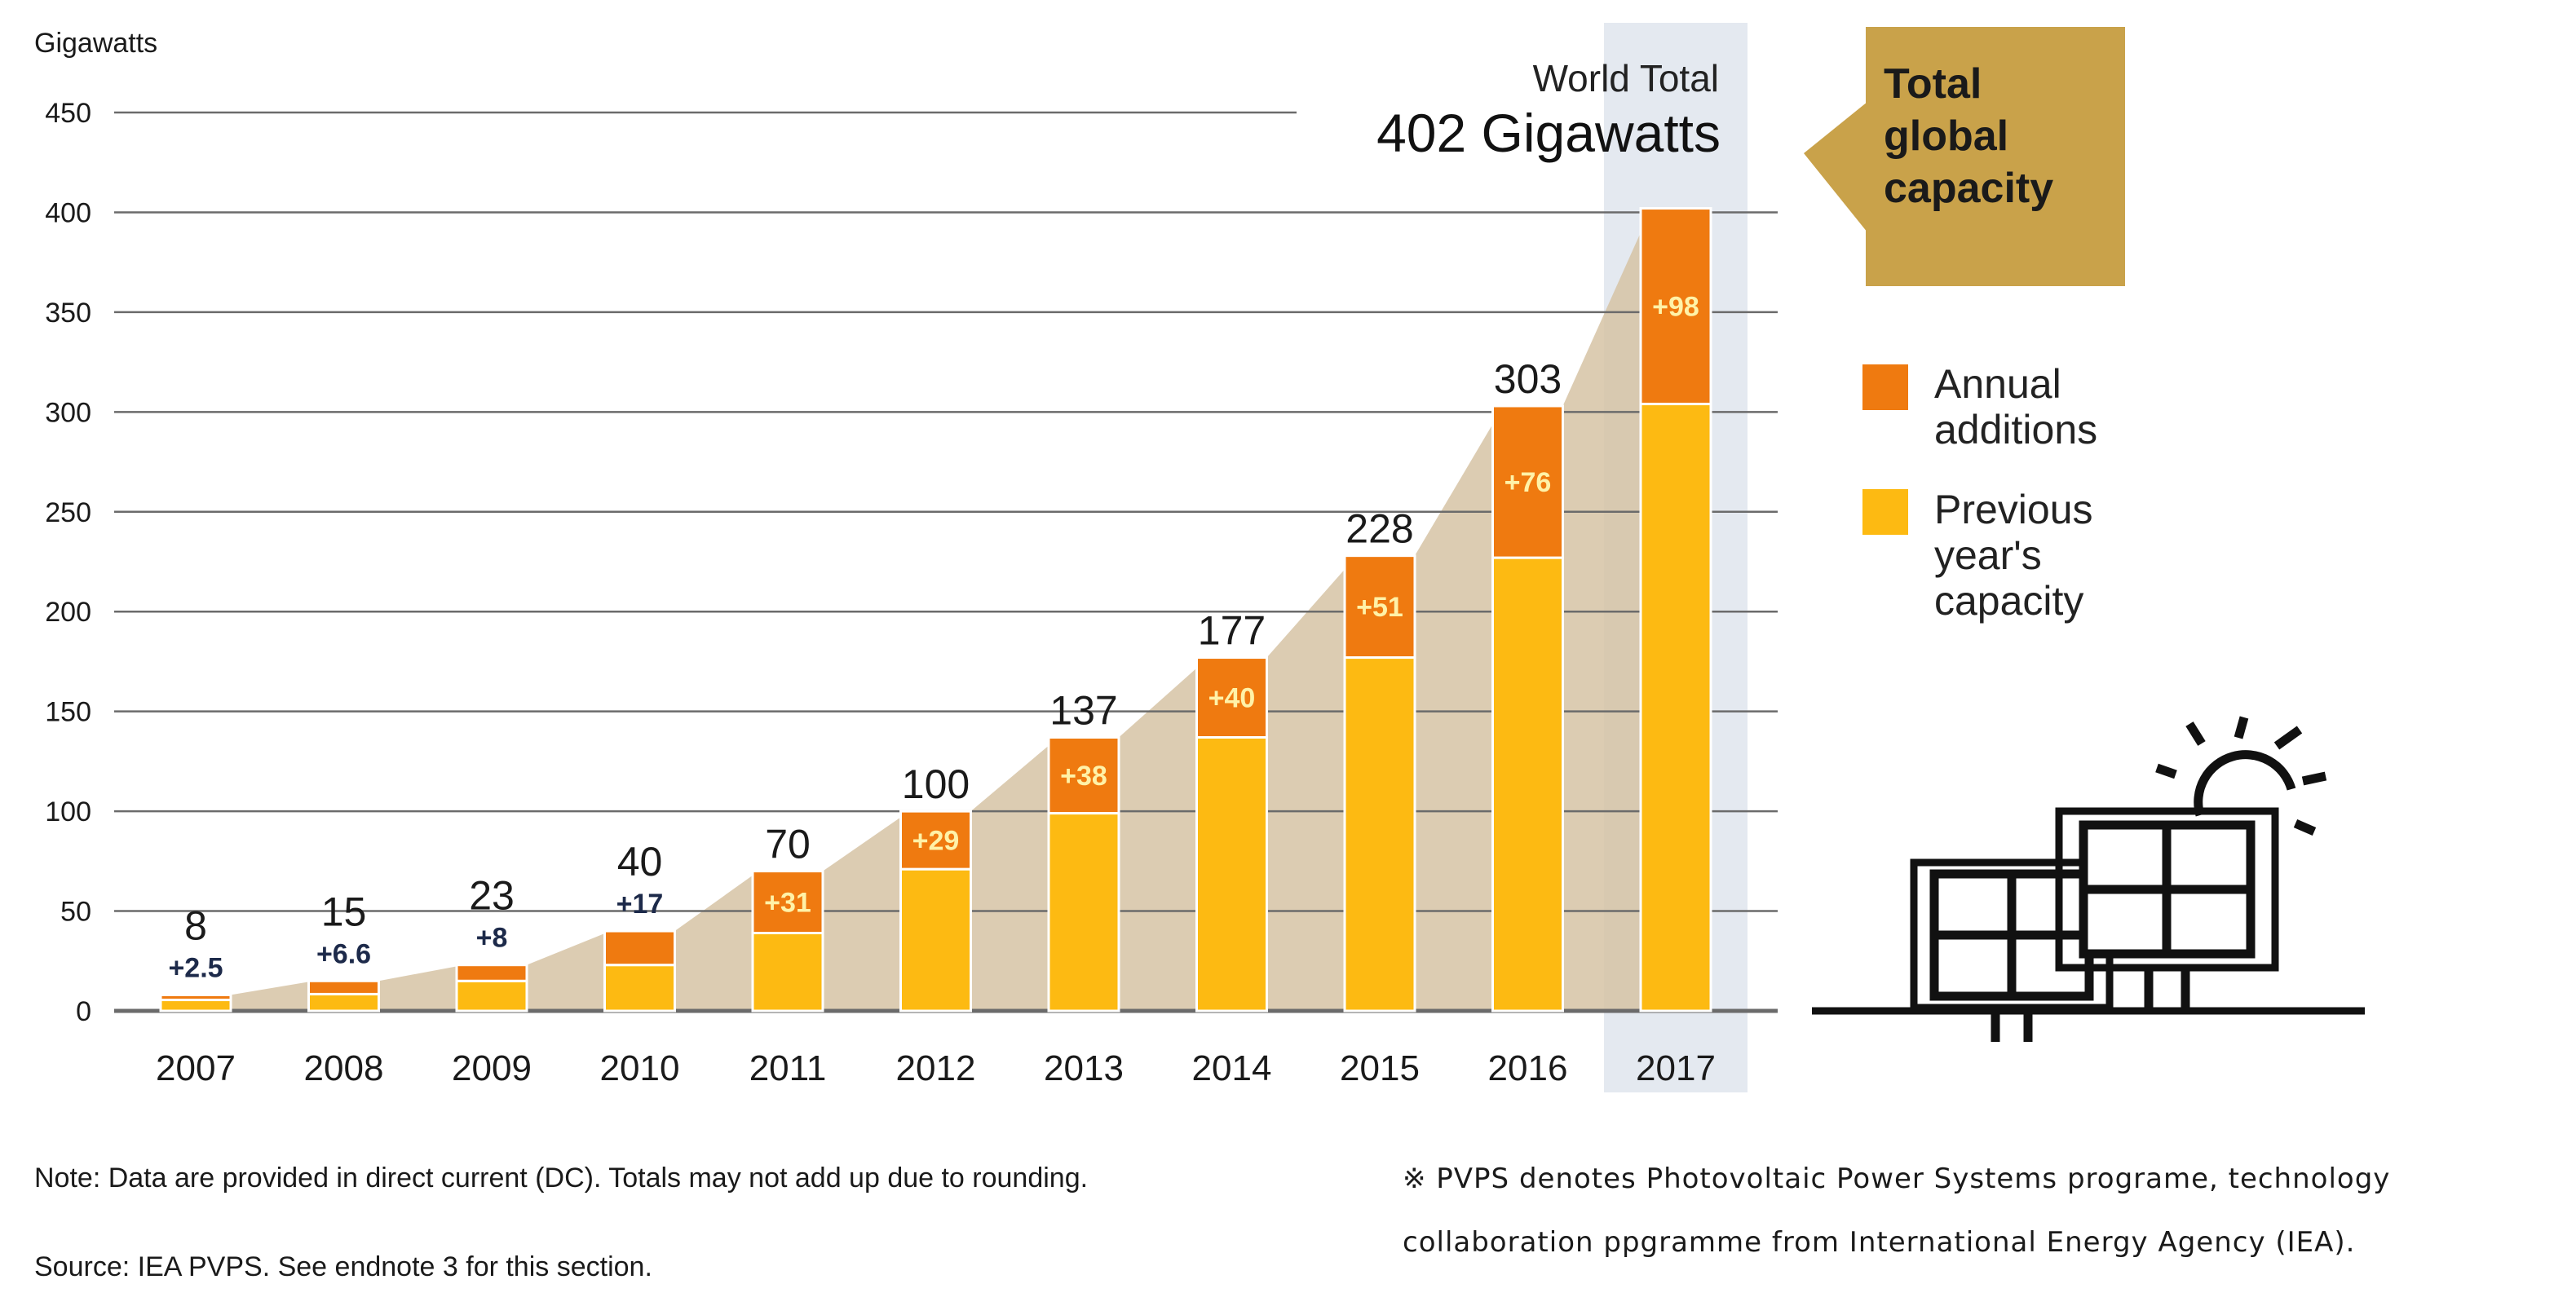  Describe the element at coordinates (343, 953) in the screenshot. I see `annual-addition-label: +6.6` at that location.